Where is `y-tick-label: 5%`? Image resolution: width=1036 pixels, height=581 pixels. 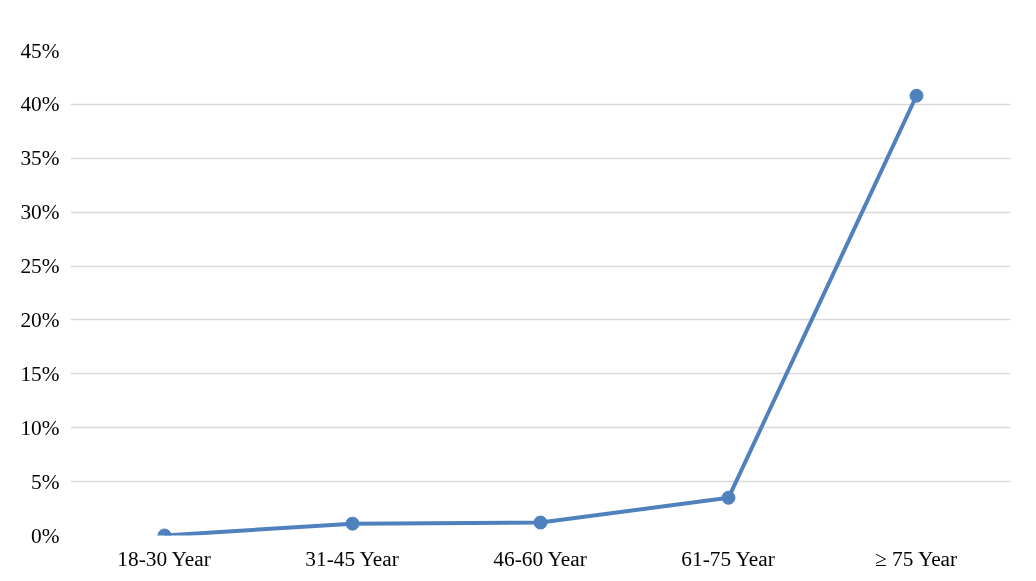 y-tick-label: 5% is located at coordinates (45, 481).